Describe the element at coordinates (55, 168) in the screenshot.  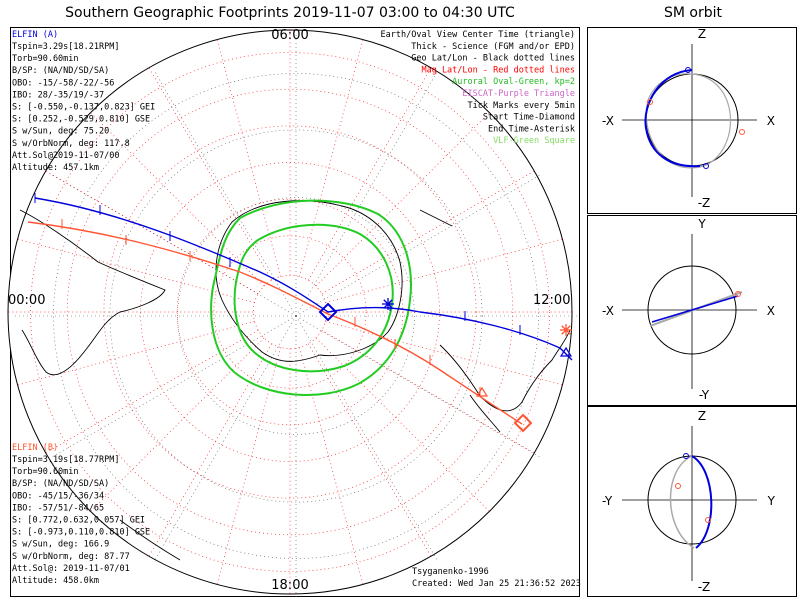
I see `elfin-a-line-10: Altitude: 457.1km` at that location.